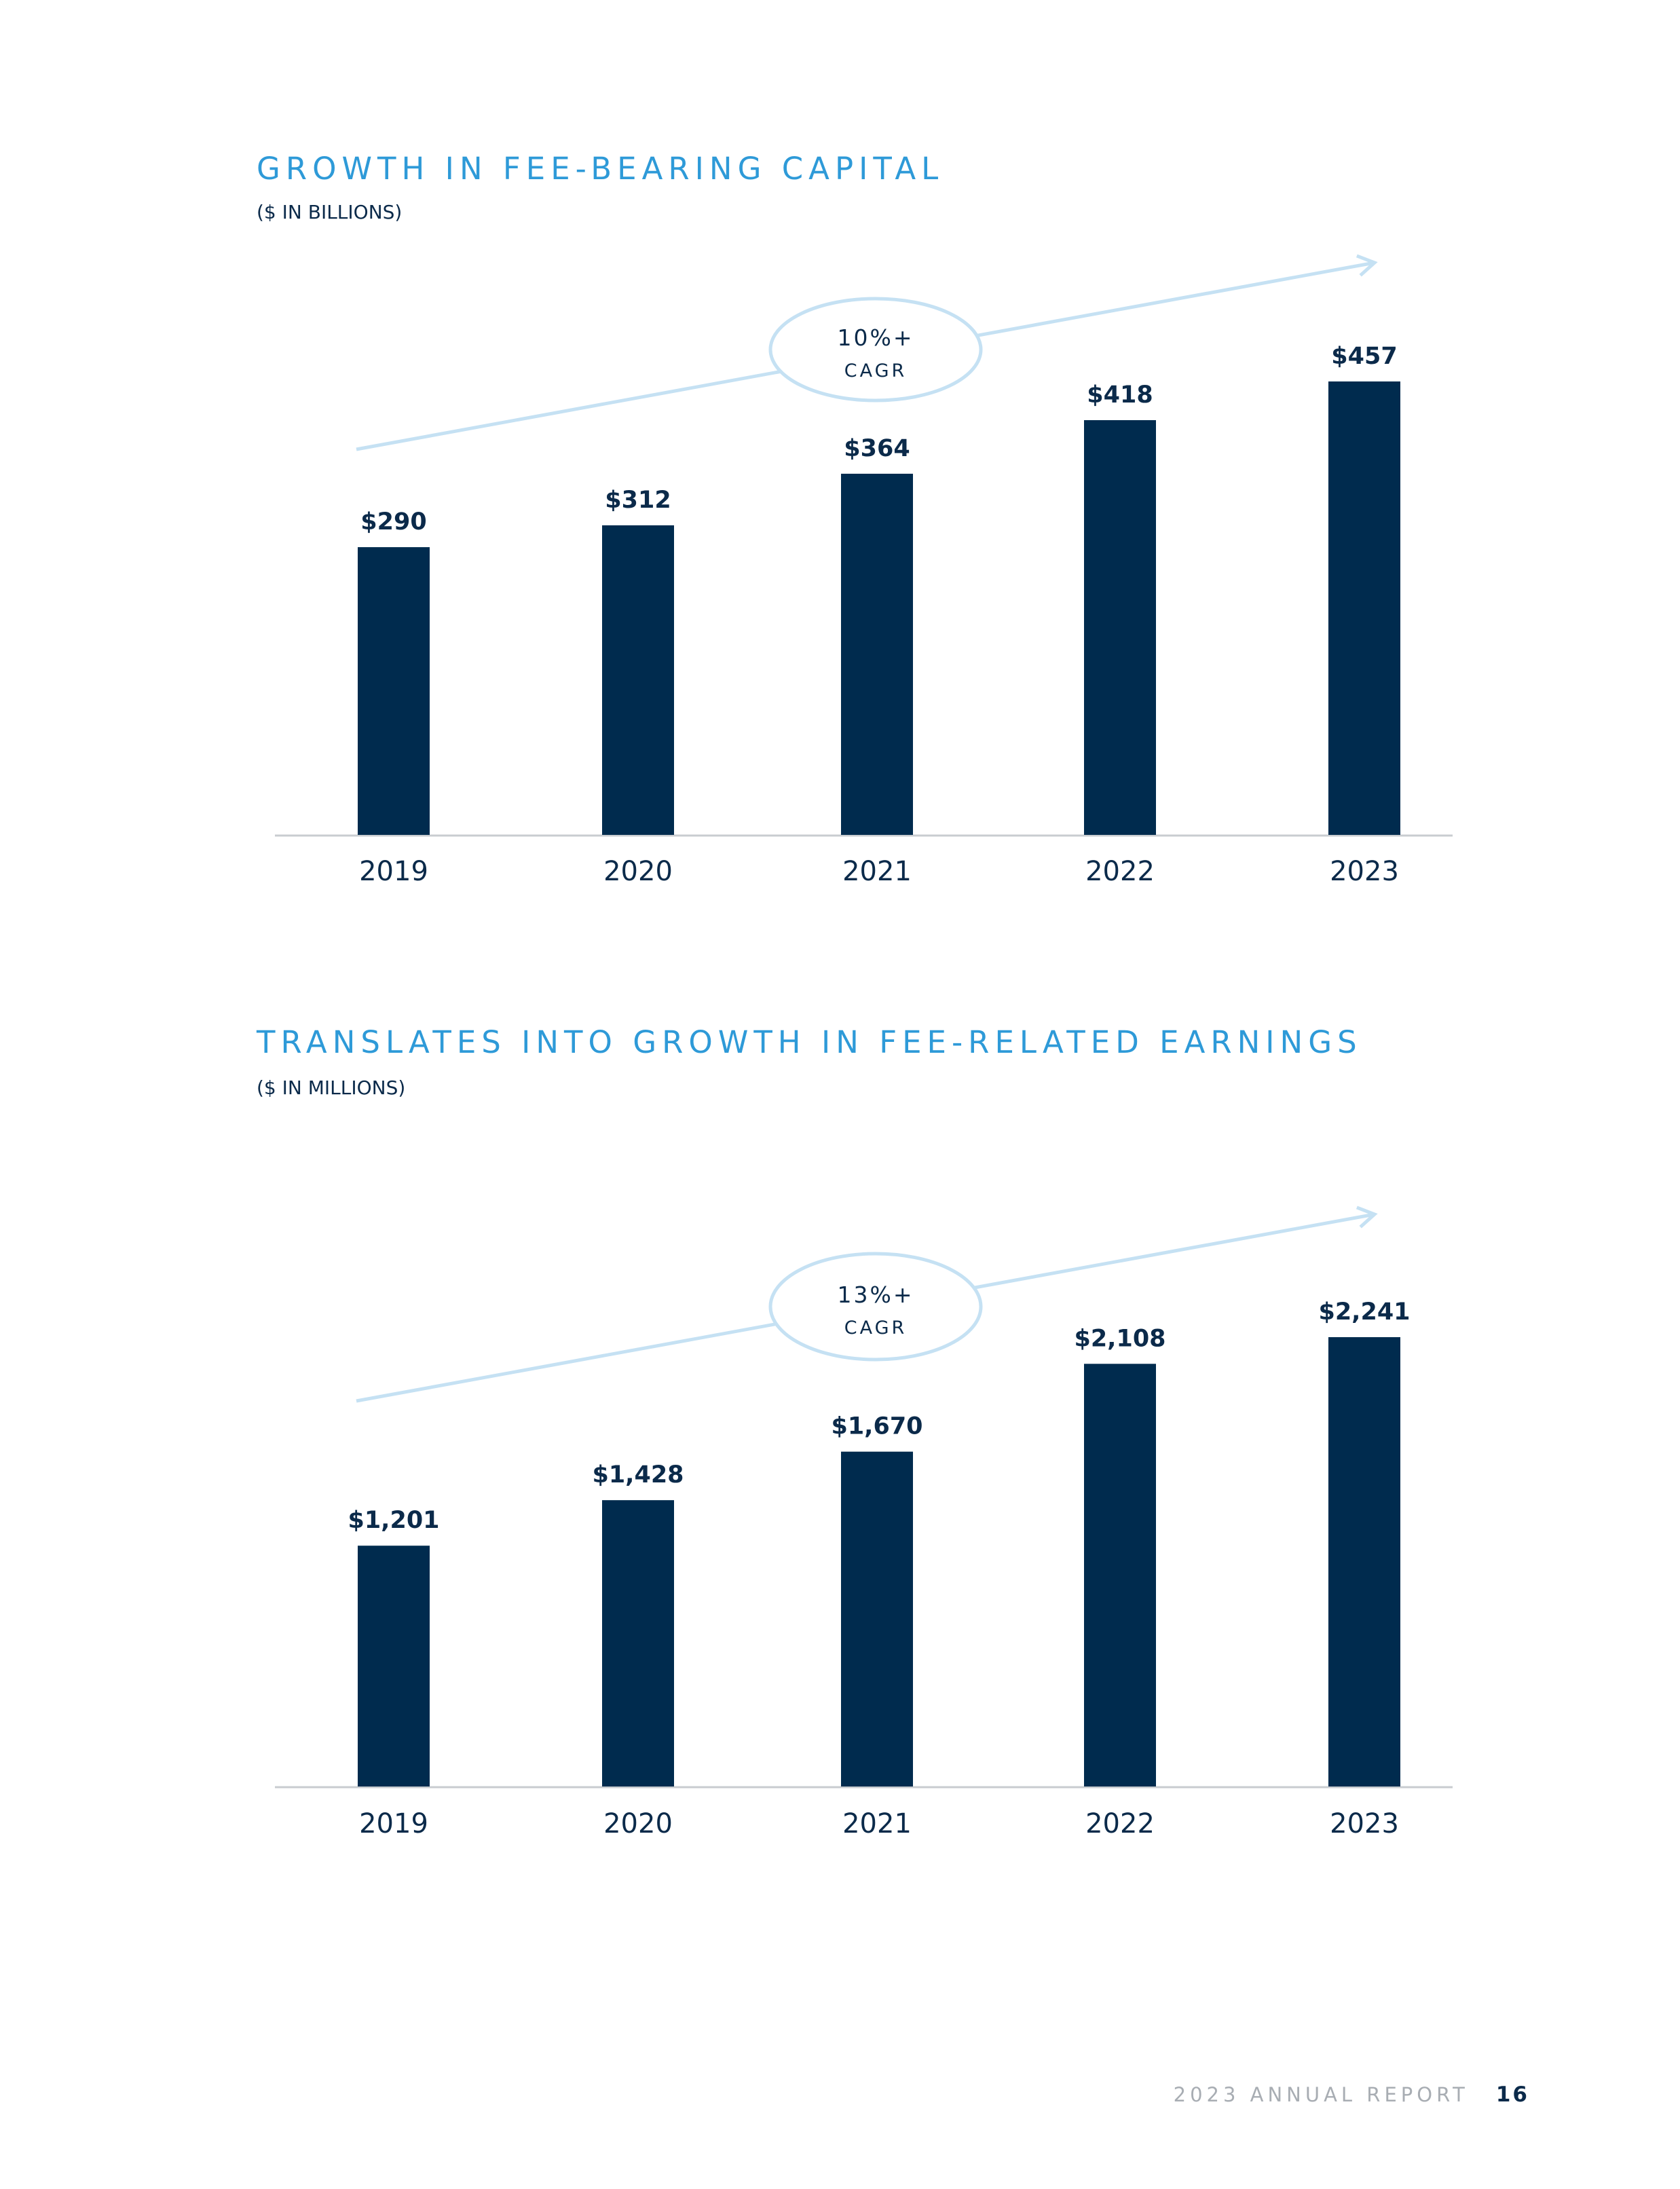 Image resolution: width=1680 pixels, height=2189 pixels. I want to click on chart-subtitle: ($ IN BILLIONS), so click(330, 212).